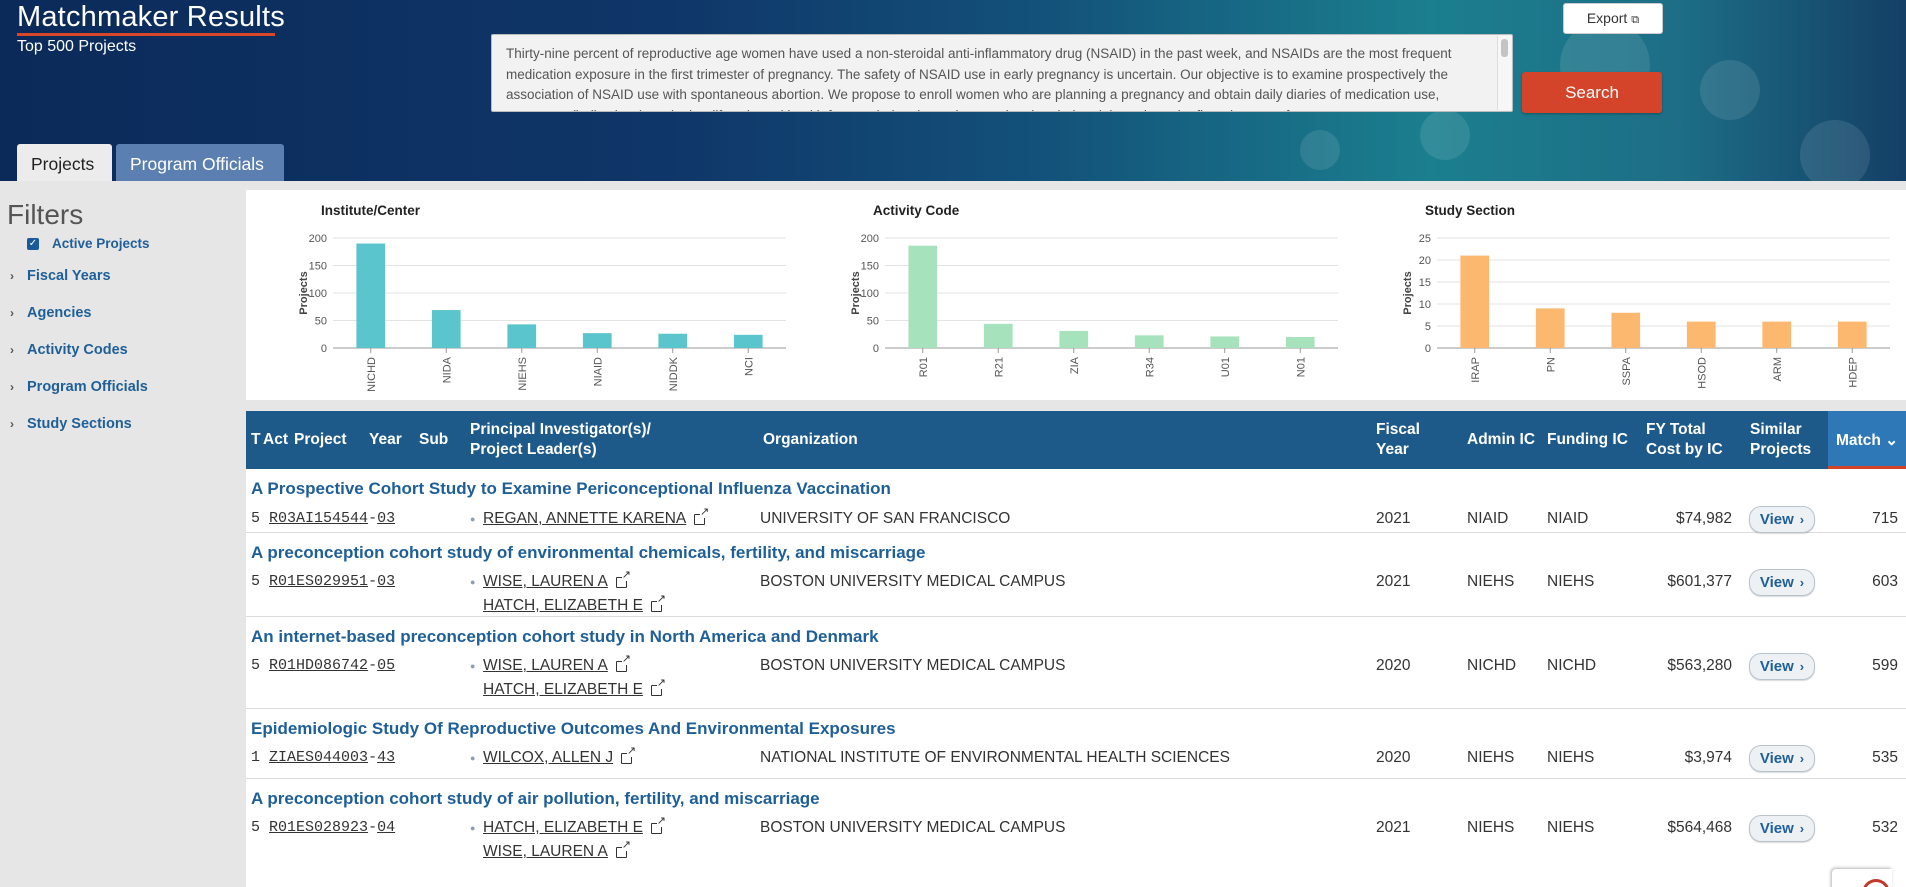 This screenshot has height=887, width=1906. Describe the element at coordinates (33, 243) in the screenshot. I see `active-projects-checkbox: ✓` at that location.